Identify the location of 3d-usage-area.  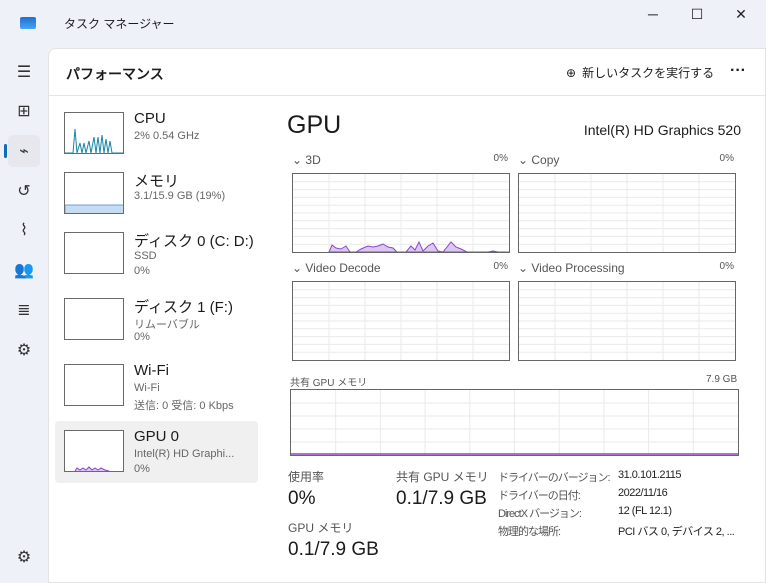
(418, 246).